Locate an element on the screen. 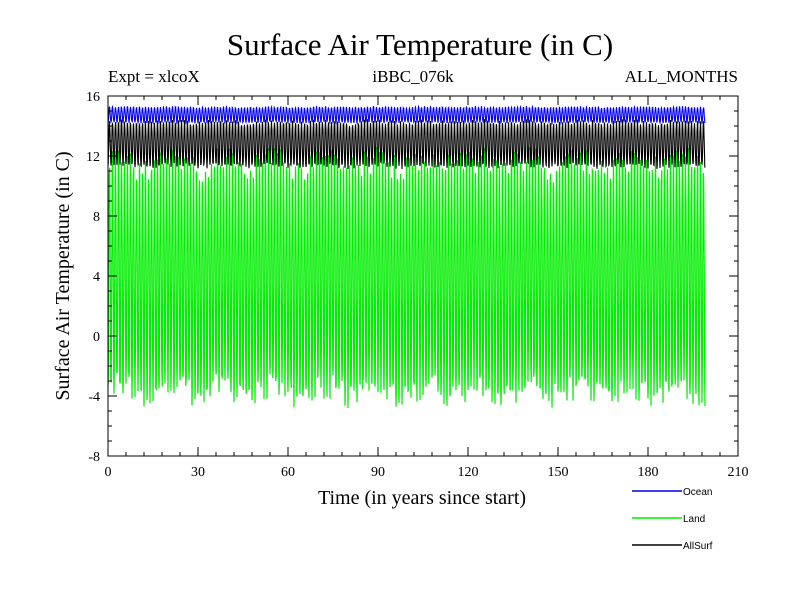 This screenshot has height=600, width=800. chart-title: Surface Air Temperature (in C) is located at coordinates (420, 44).